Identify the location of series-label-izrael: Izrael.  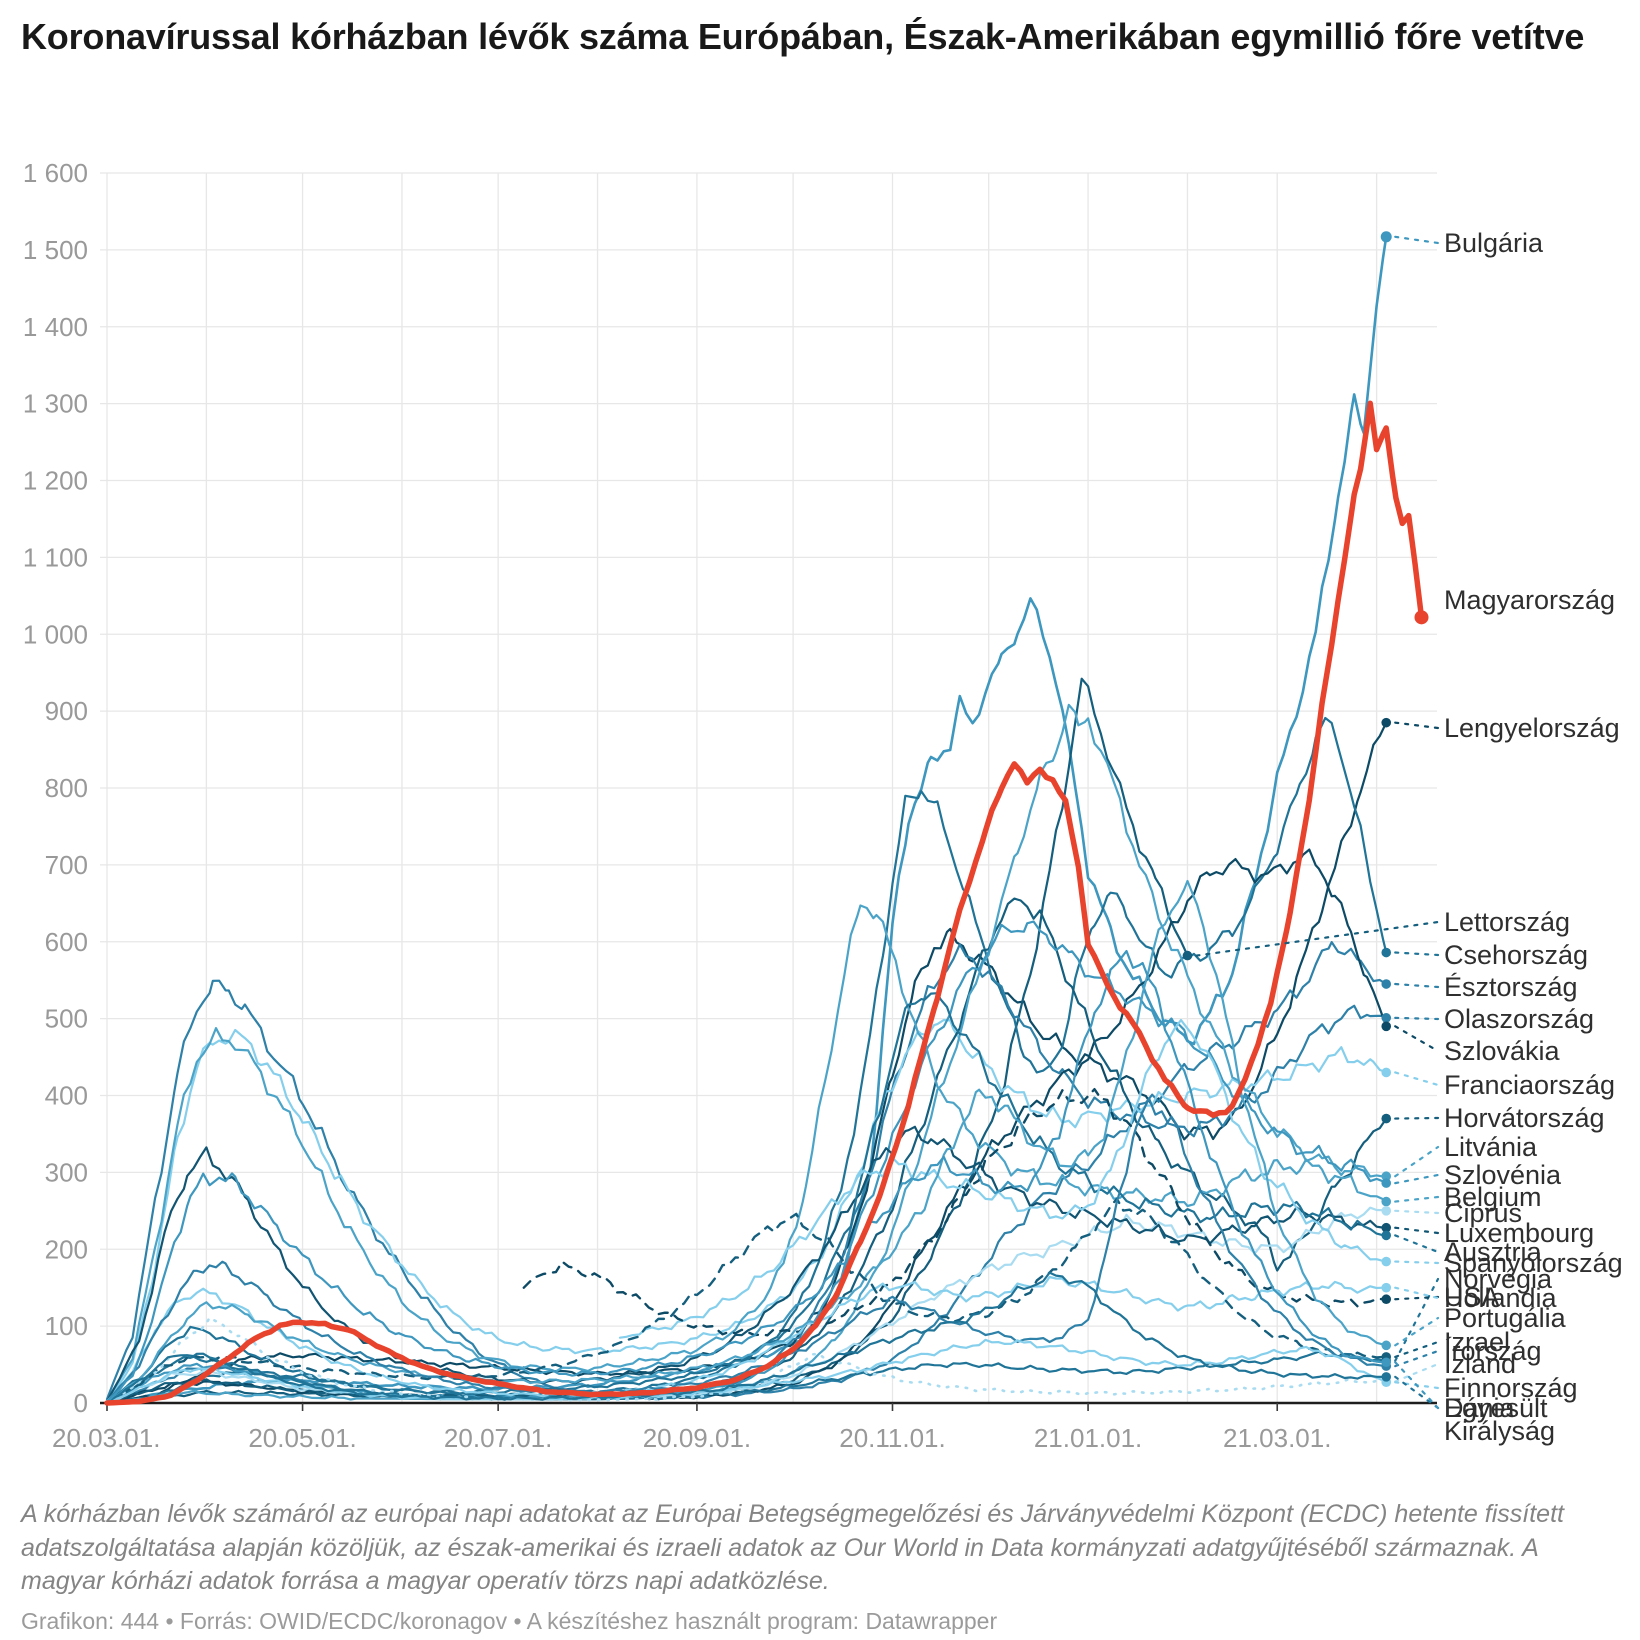
(1477, 1342).